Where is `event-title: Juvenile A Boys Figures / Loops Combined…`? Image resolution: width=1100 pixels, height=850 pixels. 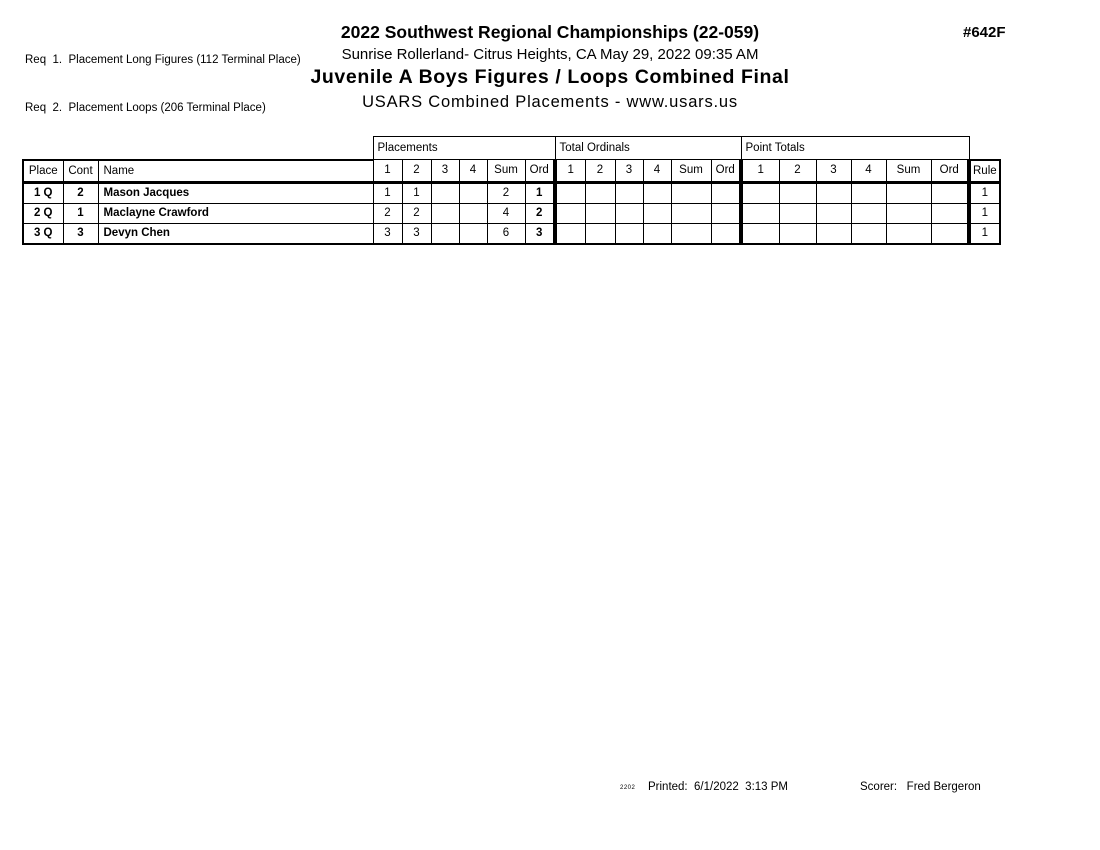 event-title: Juvenile A Boys Figures / Loops Combined… is located at coordinates (550, 77).